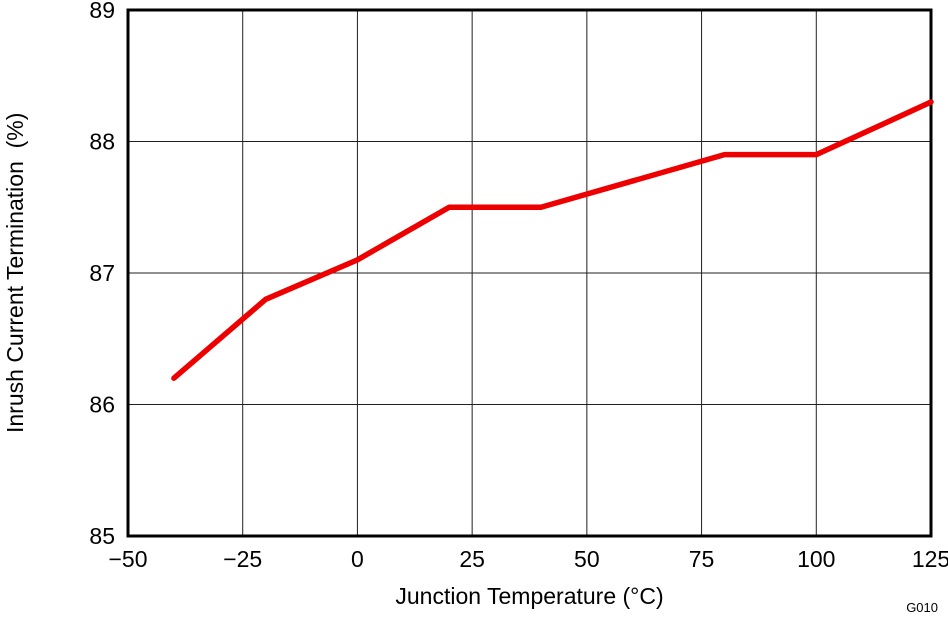 This screenshot has width=948, height=620. What do you see at coordinates (102, 273) in the screenshot?
I see `y-tick-label: 87` at bounding box center [102, 273].